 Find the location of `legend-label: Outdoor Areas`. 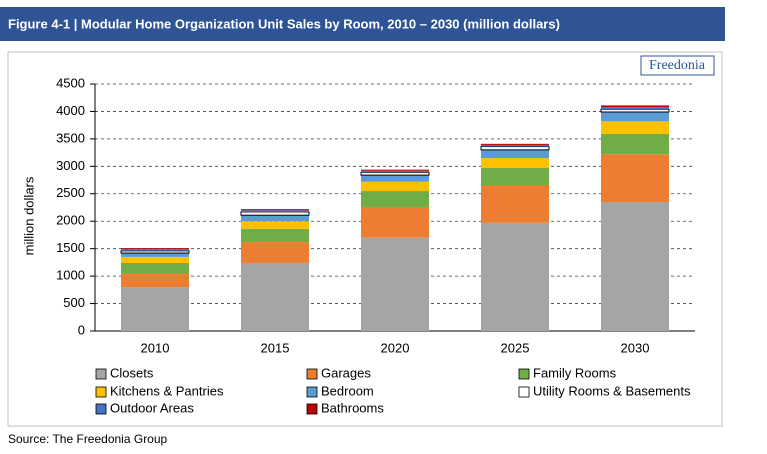

legend-label: Outdoor Areas is located at coordinates (152, 407).